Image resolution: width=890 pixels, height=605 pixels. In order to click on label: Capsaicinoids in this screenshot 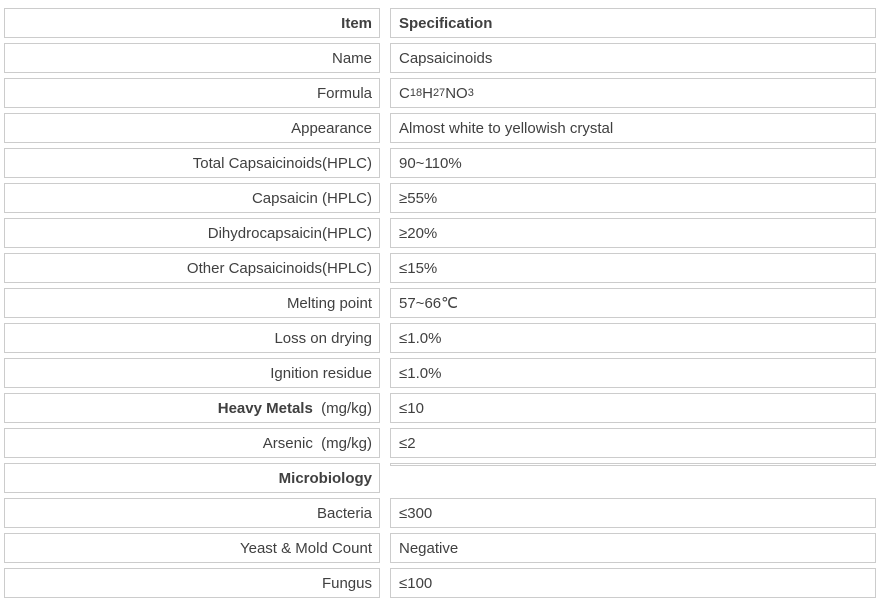, I will do `click(446, 58)`.